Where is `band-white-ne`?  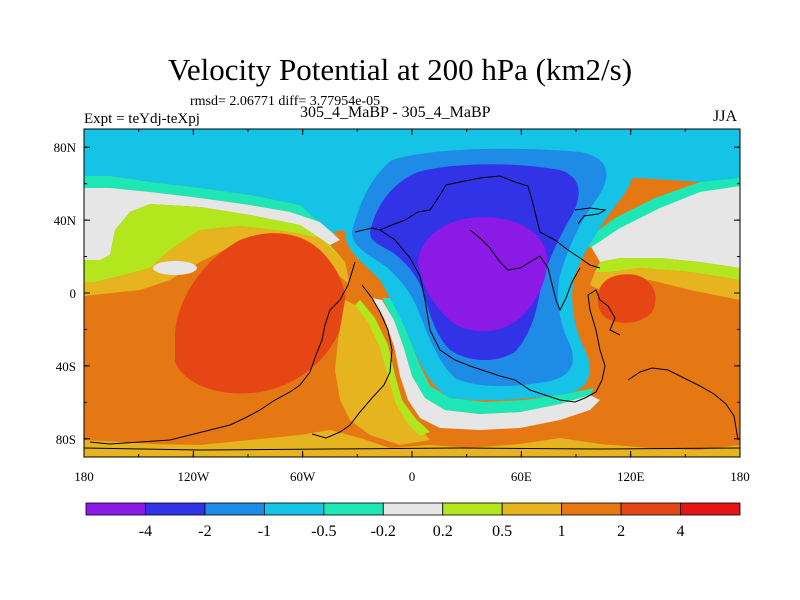 band-white-ne is located at coordinates (665, 225).